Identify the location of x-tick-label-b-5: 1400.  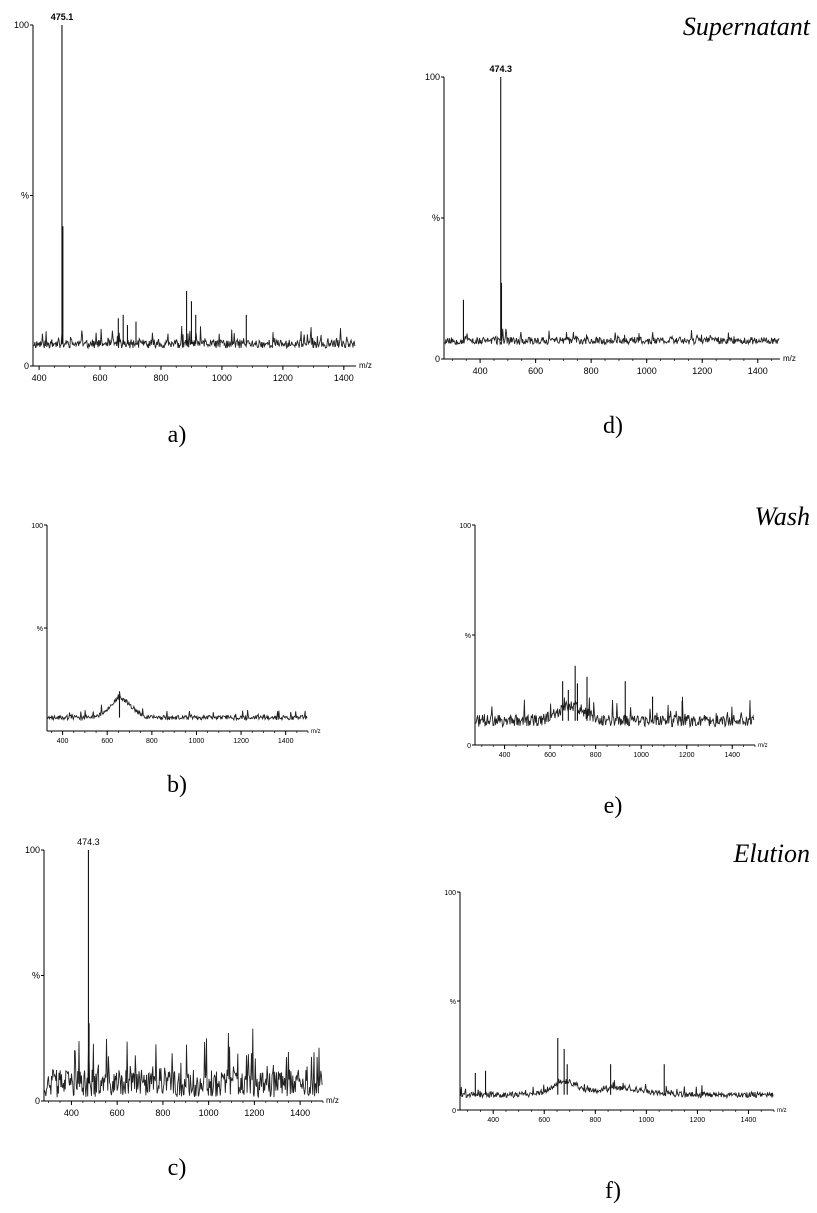
(286, 741).